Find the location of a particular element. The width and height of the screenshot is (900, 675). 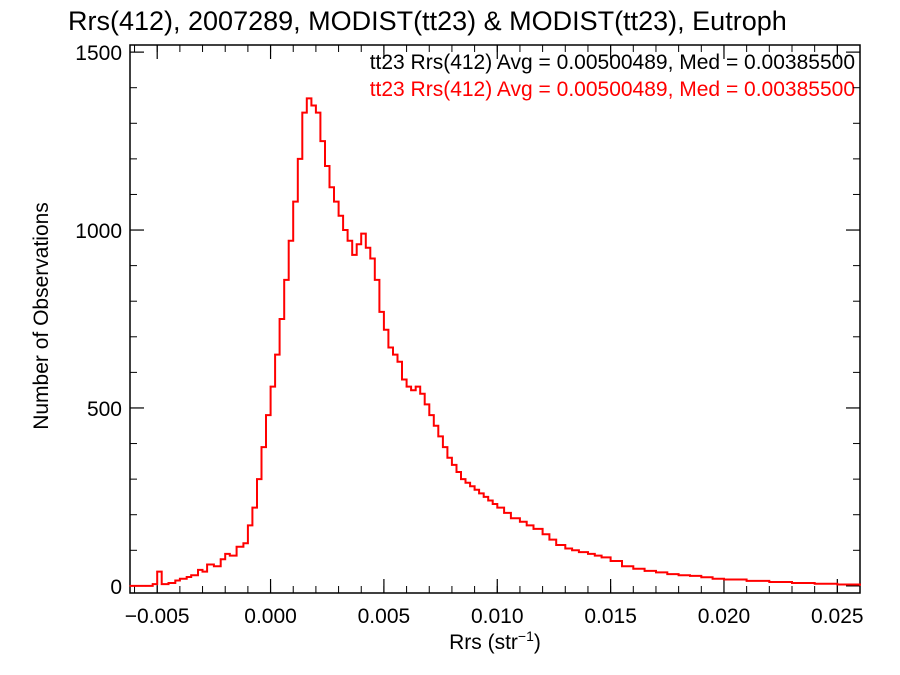

x-tick-label: −0.005 is located at coordinates (157, 616).